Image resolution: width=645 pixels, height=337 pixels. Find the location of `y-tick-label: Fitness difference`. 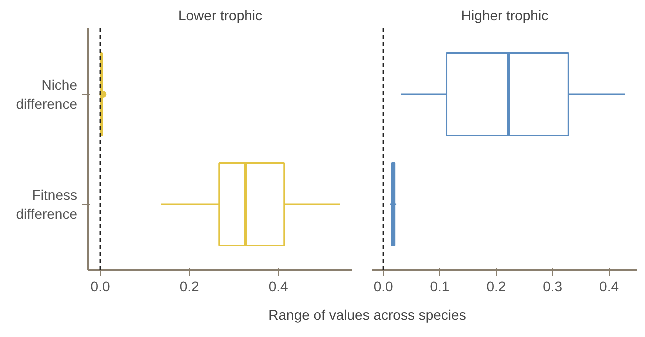

y-tick-label: Fitness difference is located at coordinates (47, 204).